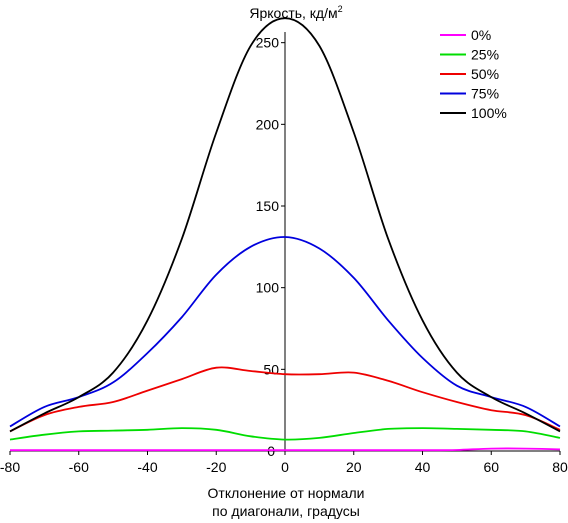 Image resolution: width=568 pixels, height=523 pixels. What do you see at coordinates (485, 55) in the screenshot?
I see `legend-label: 25%` at bounding box center [485, 55].